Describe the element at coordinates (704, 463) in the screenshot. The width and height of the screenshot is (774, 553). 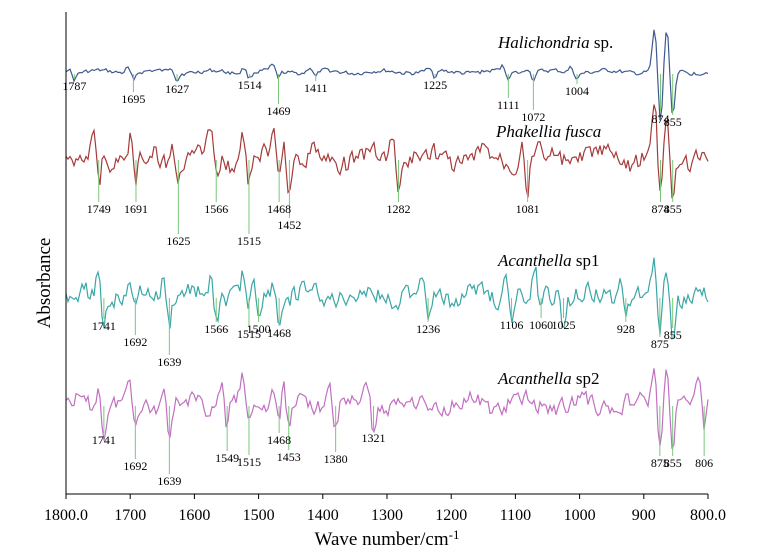
I see `peak-label: 806` at that location.